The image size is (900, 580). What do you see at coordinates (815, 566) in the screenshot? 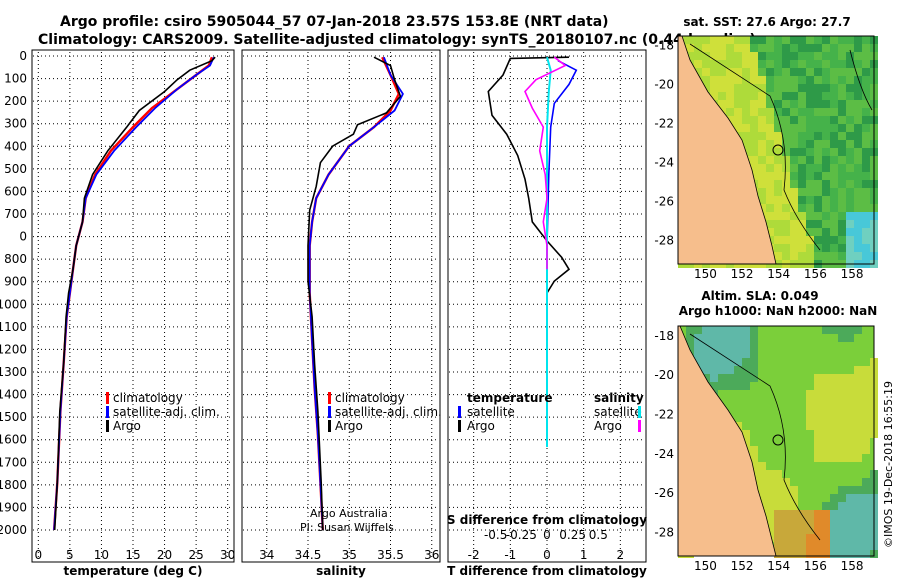
I see `lon-tick-label: 156` at bounding box center [815, 566].